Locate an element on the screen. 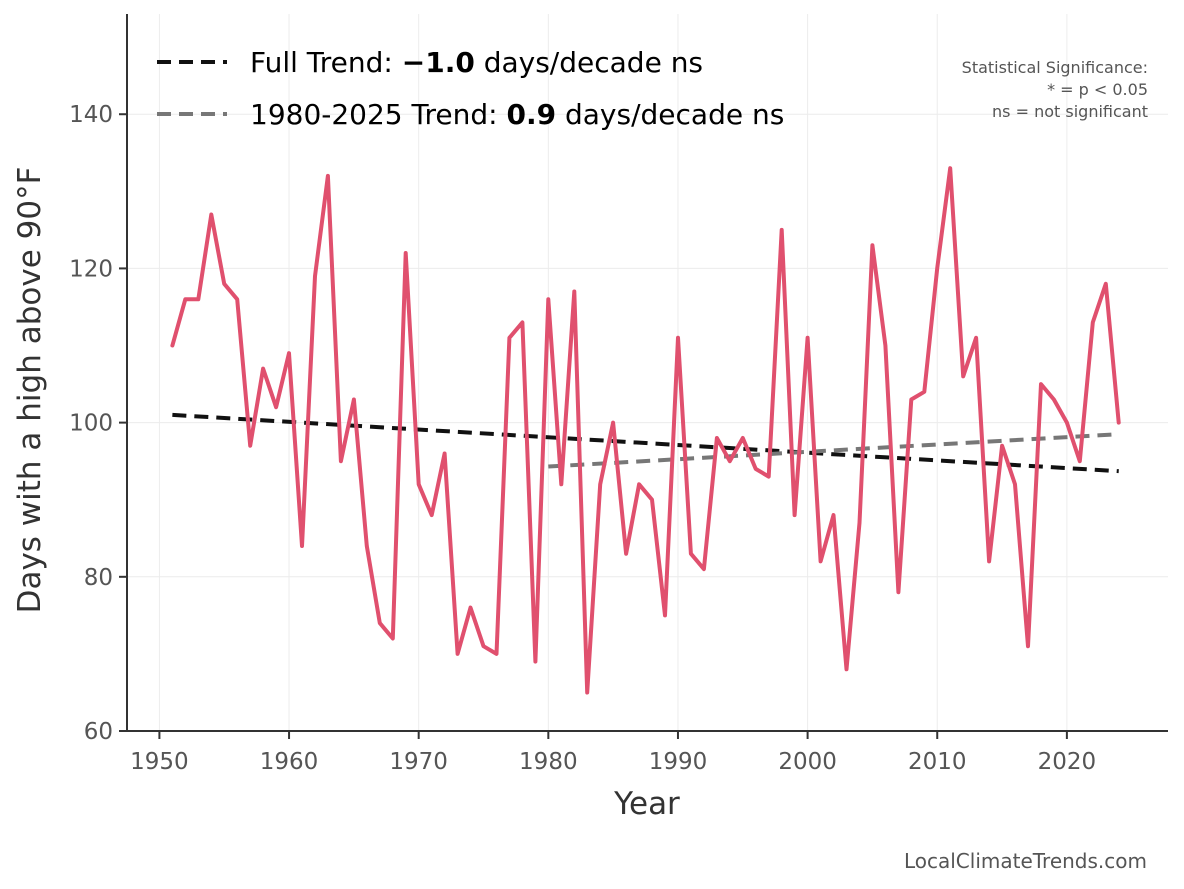  data-point-2003 is located at coordinates (846, 669).